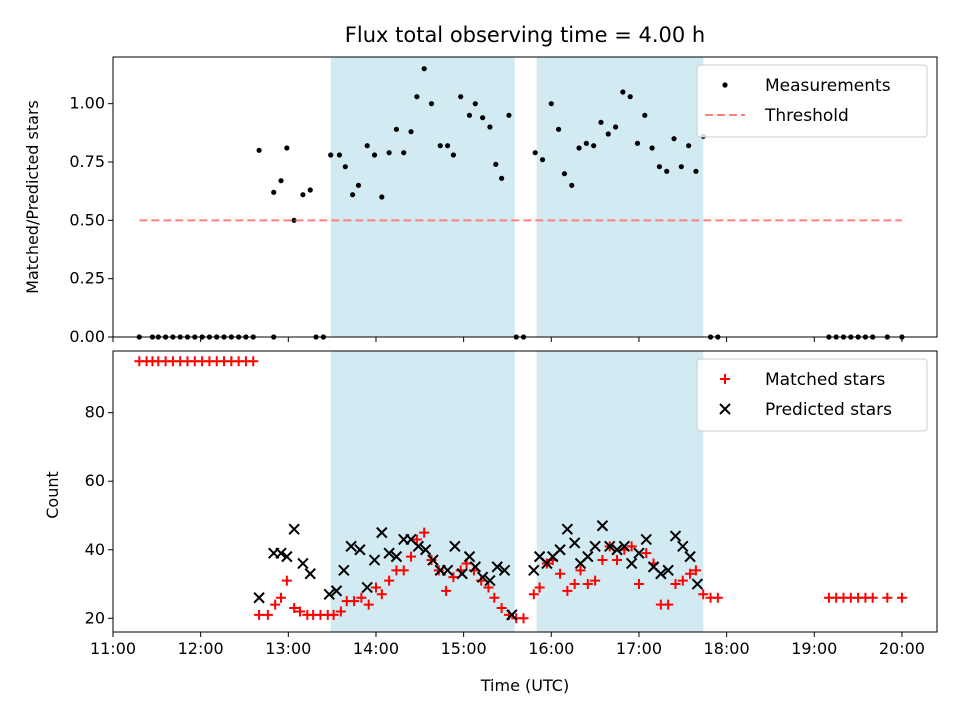  What do you see at coordinates (87, 278) in the screenshot?
I see `y-tick-label: 0.25` at bounding box center [87, 278].